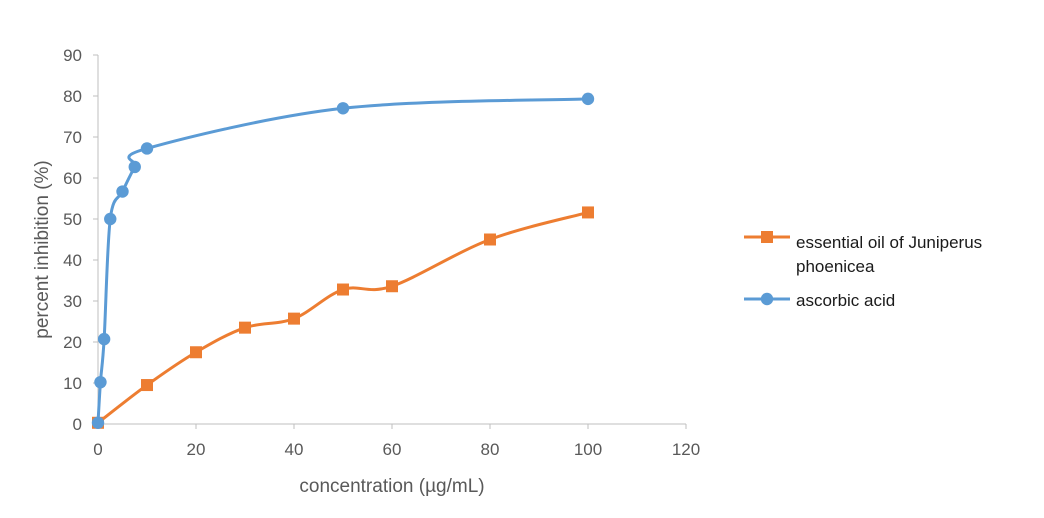  What do you see at coordinates (77, 424) in the screenshot?
I see `y-tick-label: 0` at bounding box center [77, 424].